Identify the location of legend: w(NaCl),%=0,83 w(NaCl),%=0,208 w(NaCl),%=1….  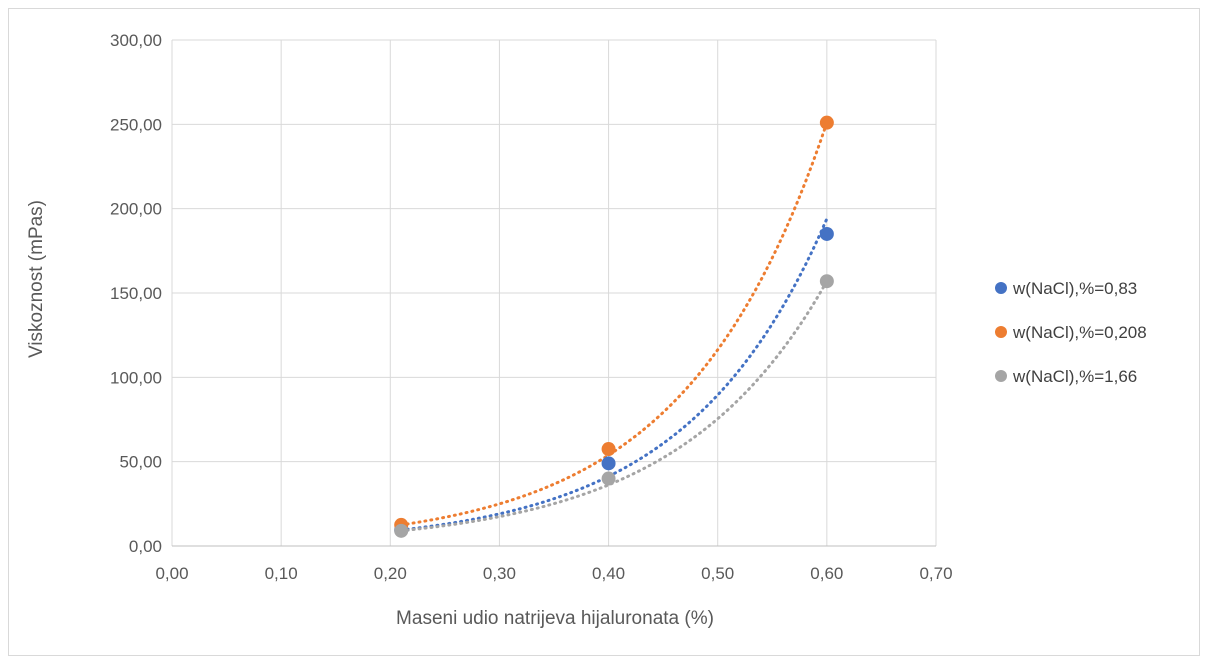
(1071, 332).